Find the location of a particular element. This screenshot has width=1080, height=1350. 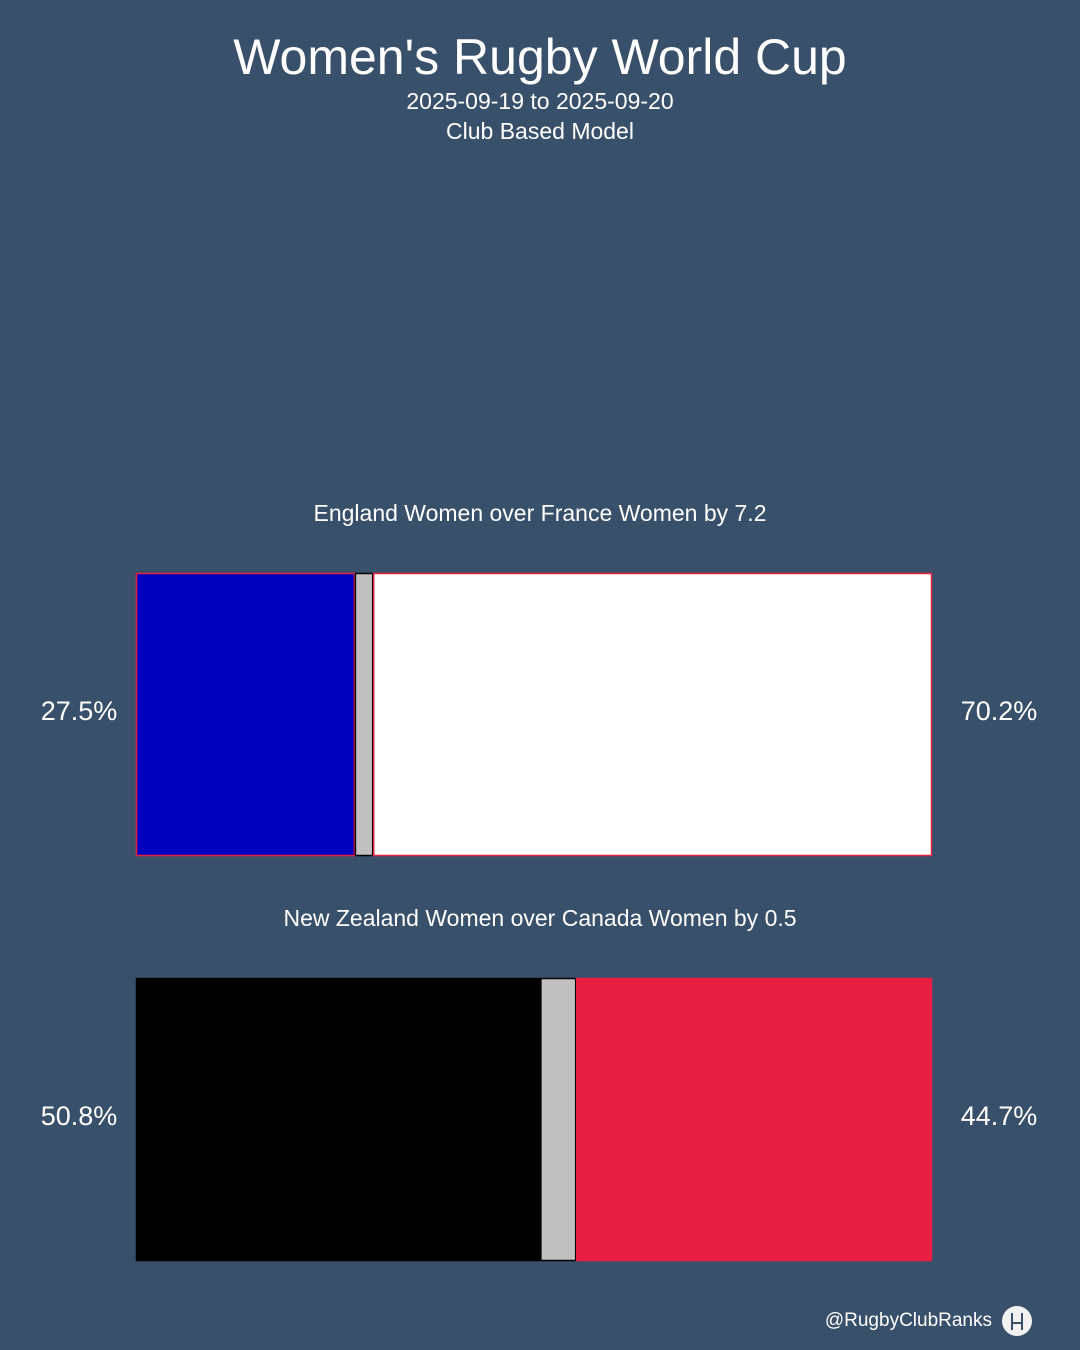

rugby-posts-icon is located at coordinates (1017, 1321).